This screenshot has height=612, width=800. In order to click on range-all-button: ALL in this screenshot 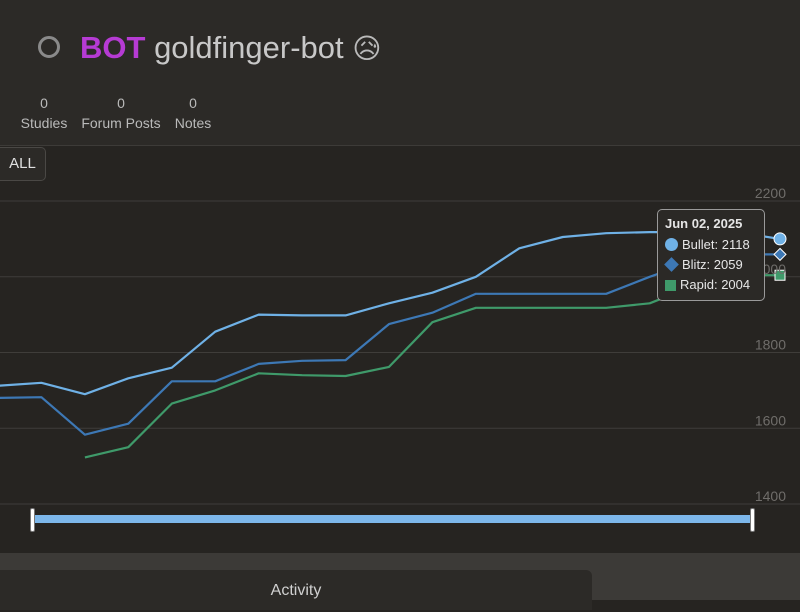, I will do `click(23, 164)`.